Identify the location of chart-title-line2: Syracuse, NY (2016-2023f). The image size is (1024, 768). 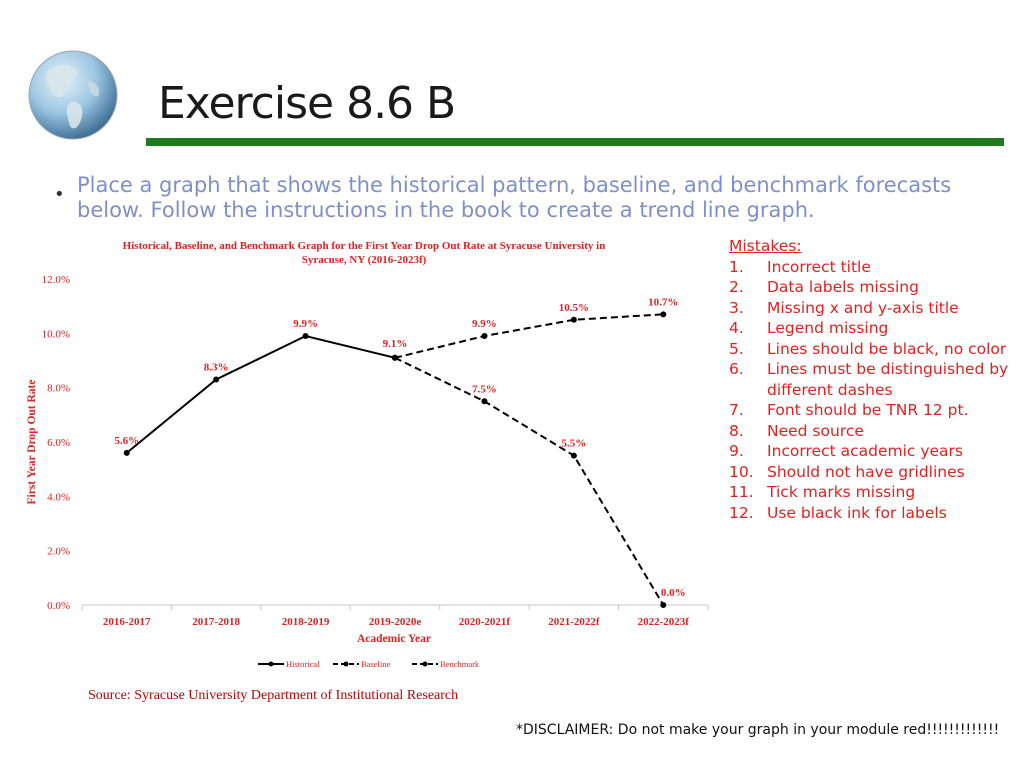
(364, 260).